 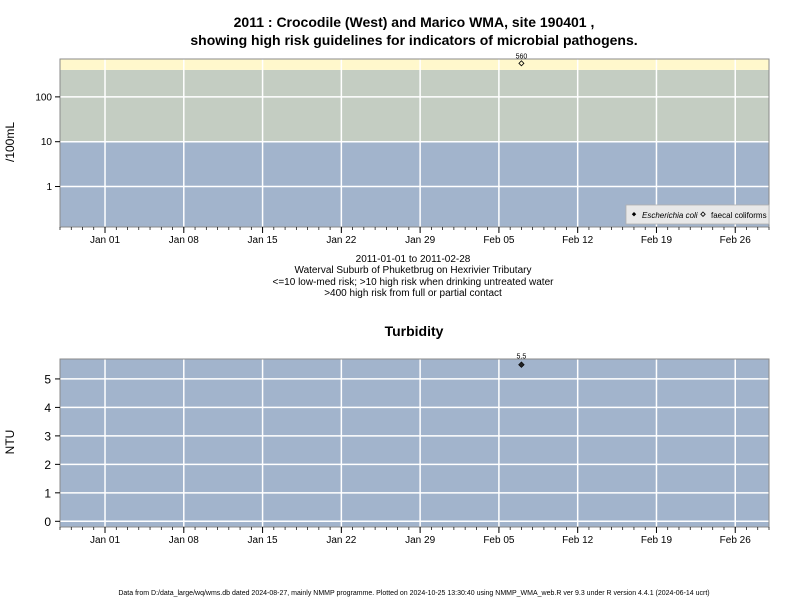 I want to click on legend-filled-diamond-icon, so click(x=634, y=214).